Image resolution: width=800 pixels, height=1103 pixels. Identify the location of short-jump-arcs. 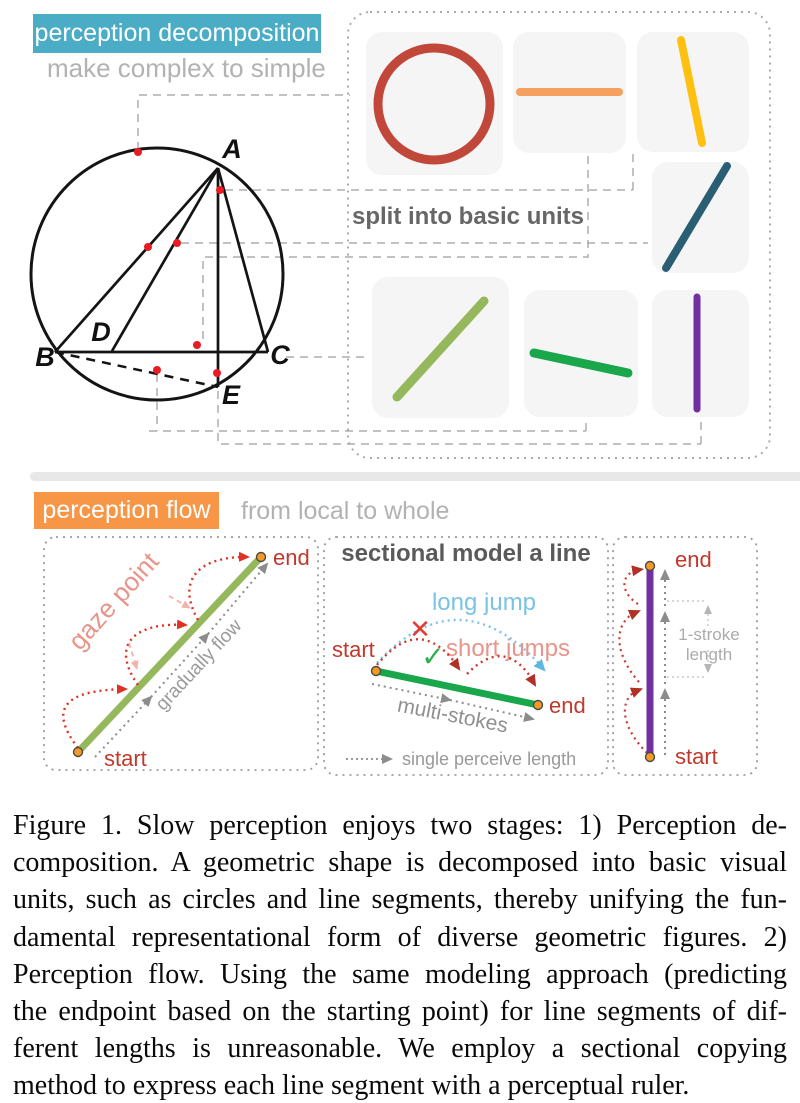
(456, 662).